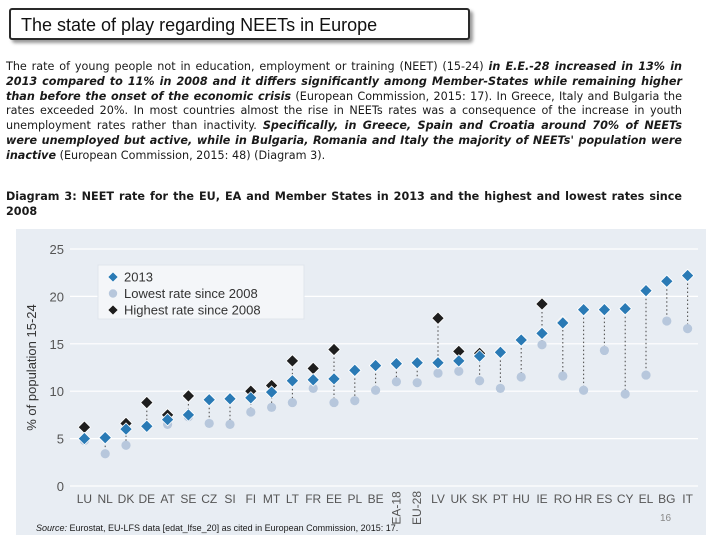  What do you see at coordinates (354, 499) in the screenshot?
I see `x-tick-label: PL` at bounding box center [354, 499].